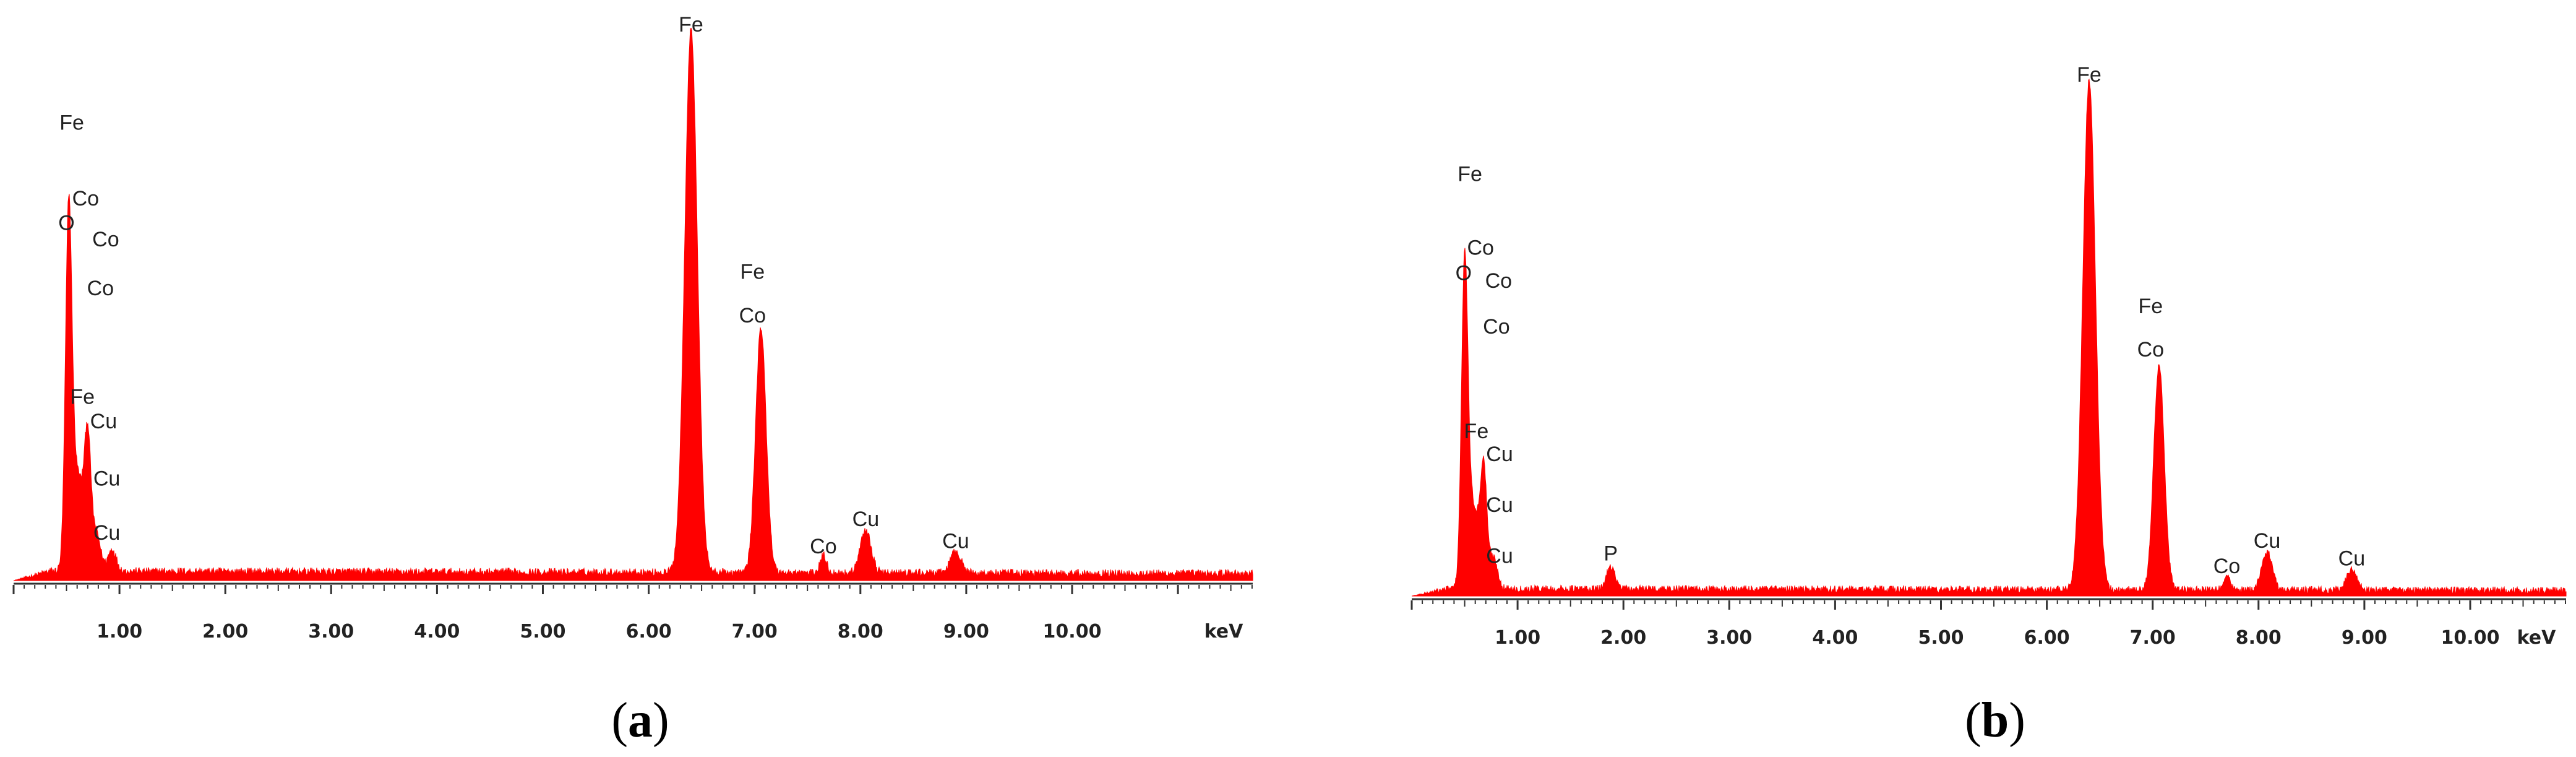  Describe the element at coordinates (640, 720) in the screenshot. I see `panel-label-a: (a)` at that location.